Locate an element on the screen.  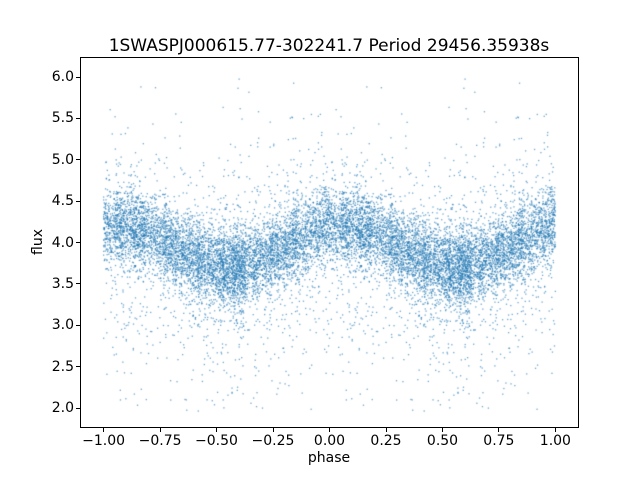
x-tick-label: 0.00 is located at coordinates (329, 441).